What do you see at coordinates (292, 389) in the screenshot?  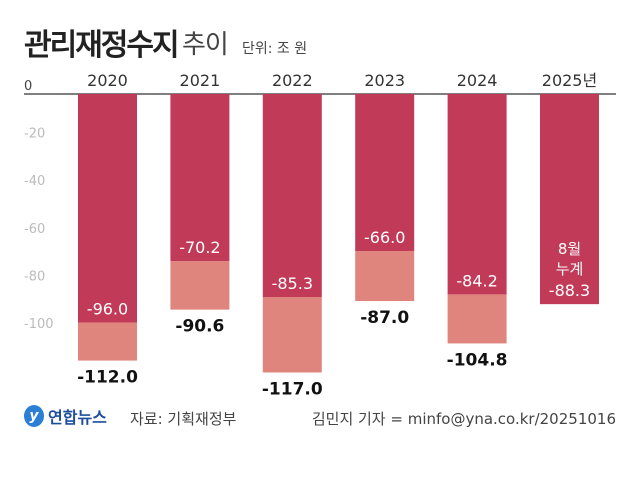 I see `bar-total-label: -117.0` at bounding box center [292, 389].